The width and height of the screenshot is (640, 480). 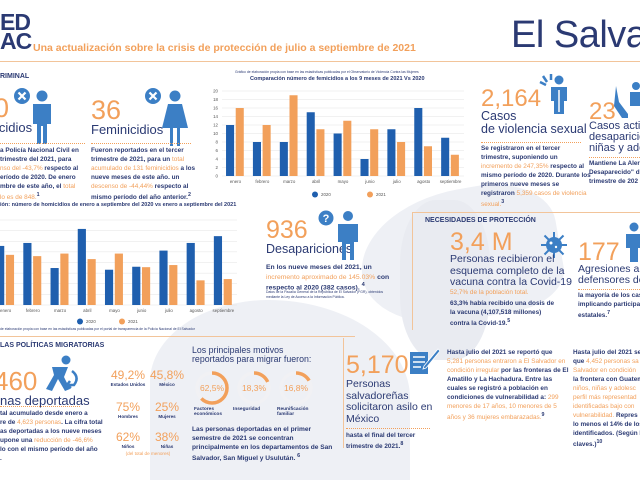 I want to click on ring-value: 18,3%, so click(x=254, y=388).